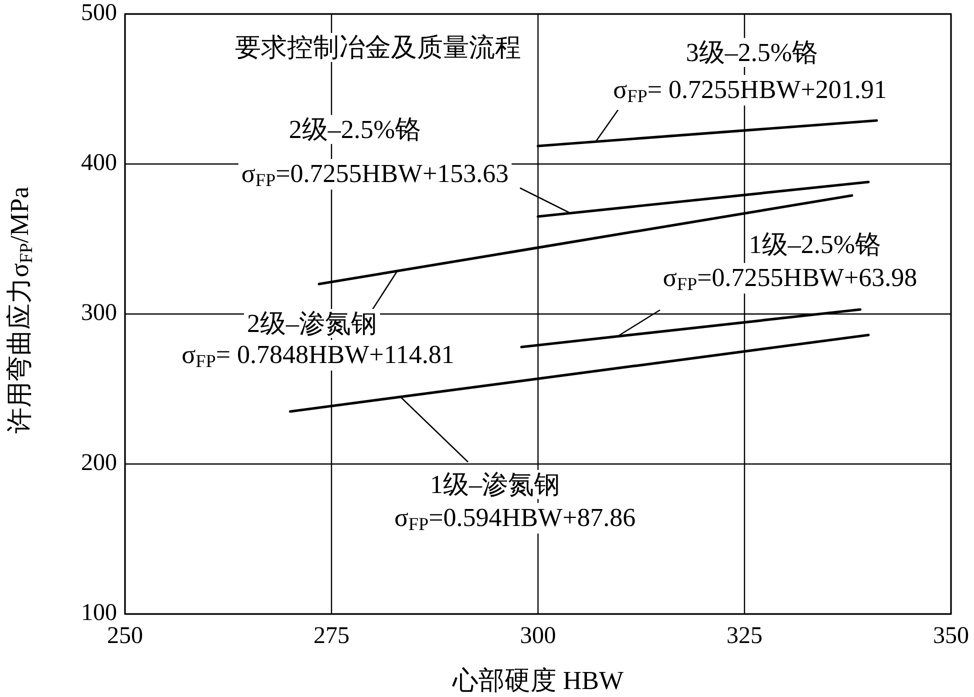 The width and height of the screenshot is (974, 697). I want to click on y-tick-label: 200, so click(99, 463).